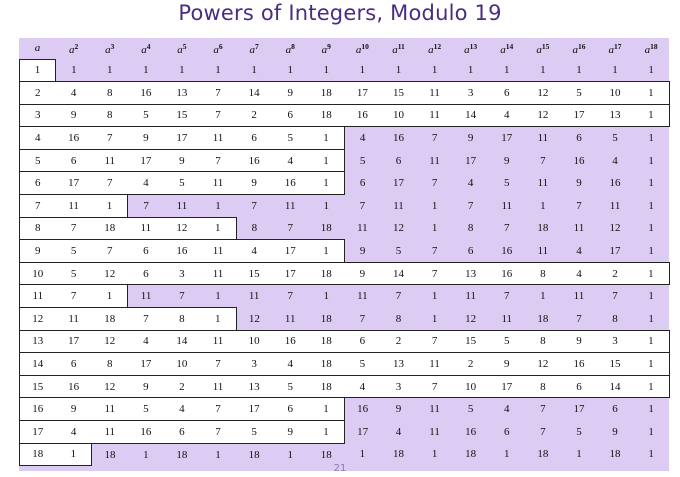 The width and height of the screenshot is (680, 477). Describe the element at coordinates (344, 183) in the screenshot. I see `table-row: 6 17 7 4 5 11 9 16 1 6 17 7 4 5 11 9 16 1` at that location.